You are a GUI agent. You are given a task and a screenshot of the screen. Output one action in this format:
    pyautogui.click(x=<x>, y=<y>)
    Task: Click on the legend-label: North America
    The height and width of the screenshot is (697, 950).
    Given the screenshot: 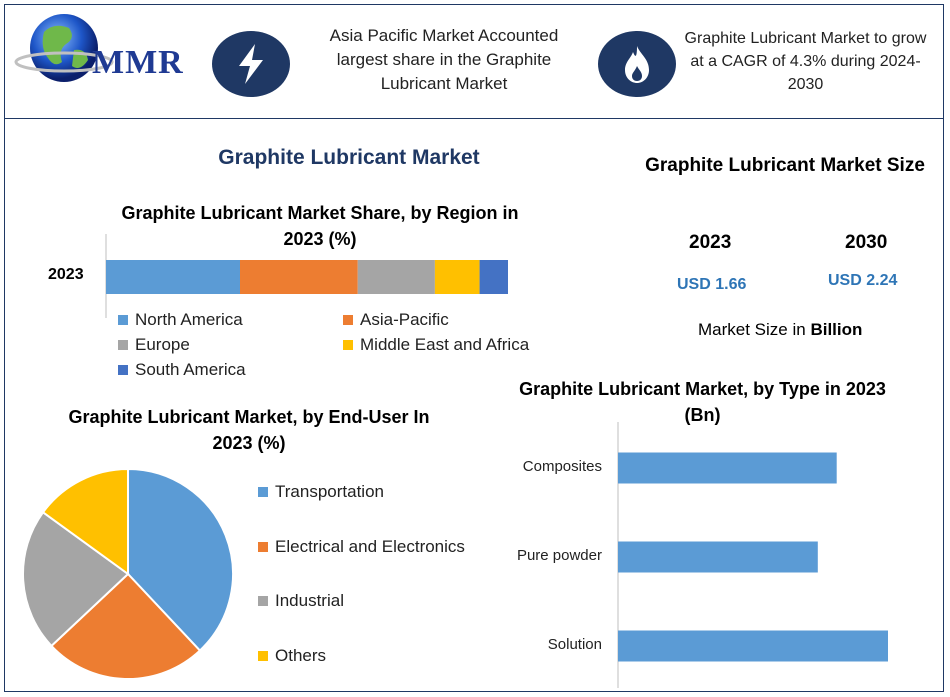 What is the action you would take?
    pyautogui.click(x=189, y=319)
    